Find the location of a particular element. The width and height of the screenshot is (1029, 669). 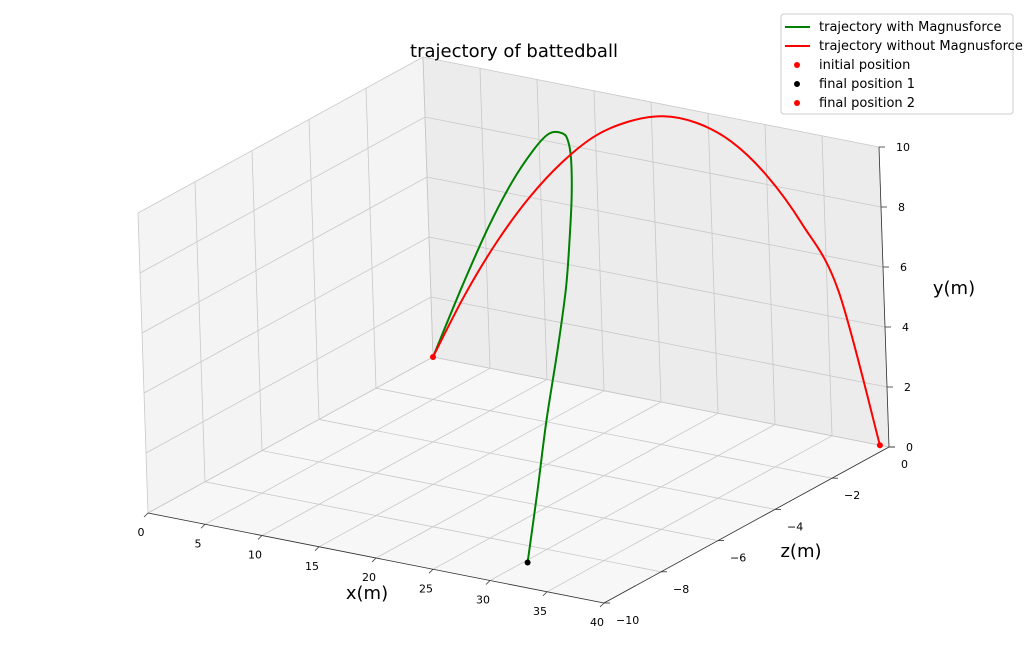

legend-box is located at coordinates (897, 64).